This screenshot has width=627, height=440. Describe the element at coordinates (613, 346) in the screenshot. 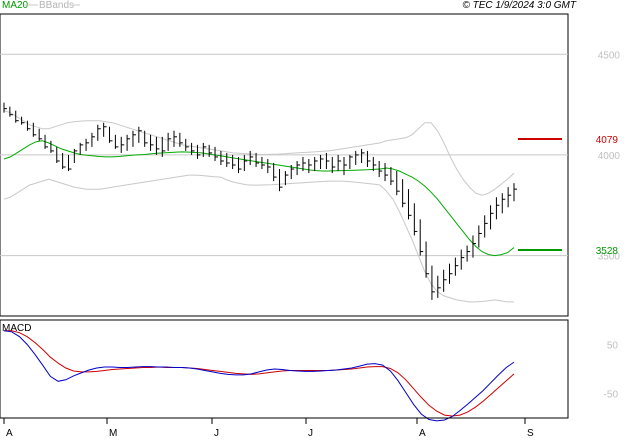

I see `macd-tick-label: 50` at that location.